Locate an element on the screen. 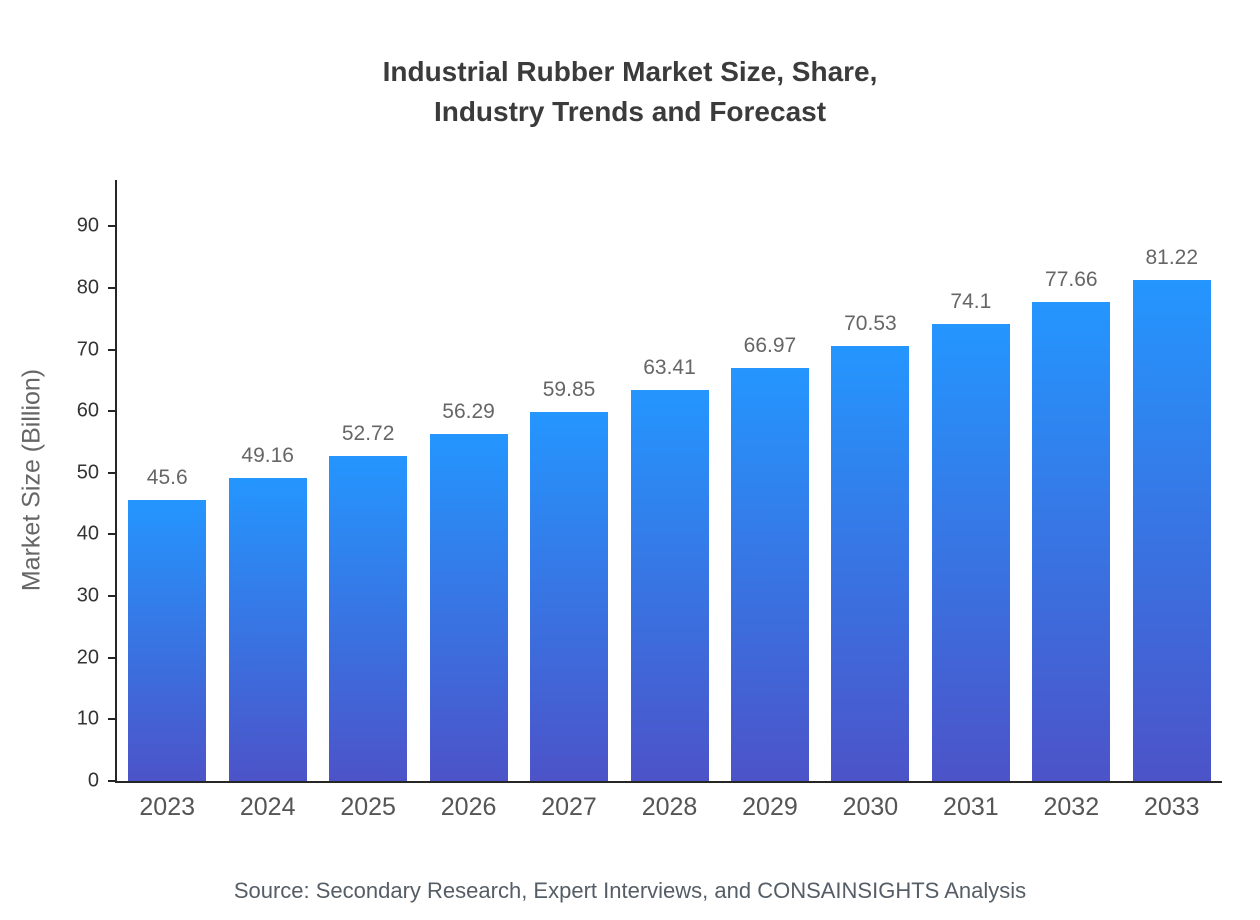 The height and width of the screenshot is (920, 1260). bar-value-label: 81.22 is located at coordinates (1172, 257).